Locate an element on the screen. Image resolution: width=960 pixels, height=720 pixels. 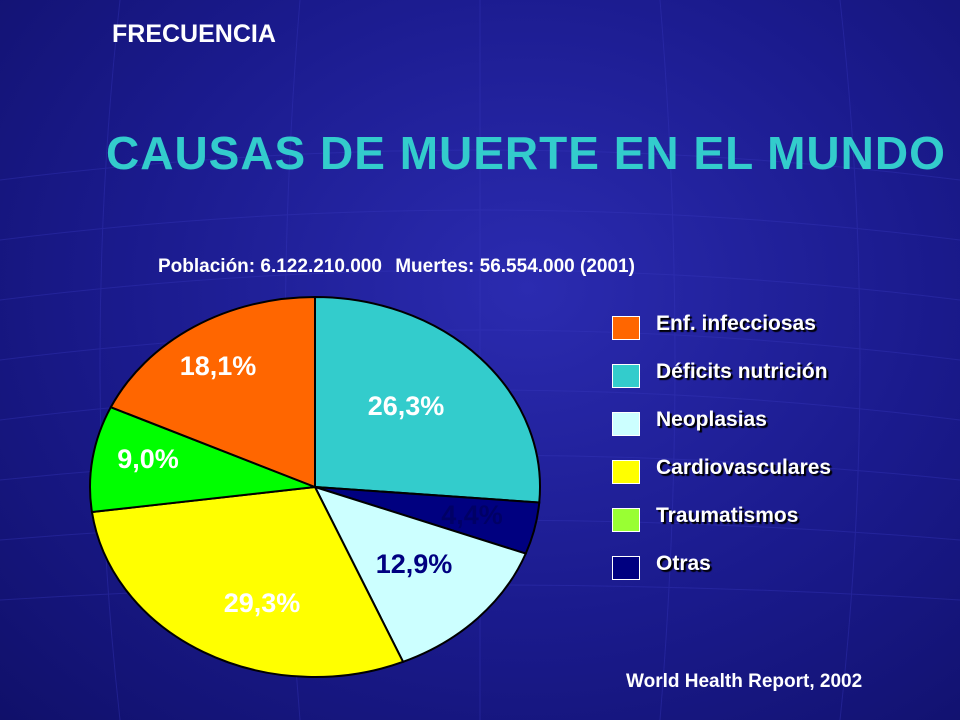
population-text: Población: 6.122.210.000 is located at coordinates (270, 266).